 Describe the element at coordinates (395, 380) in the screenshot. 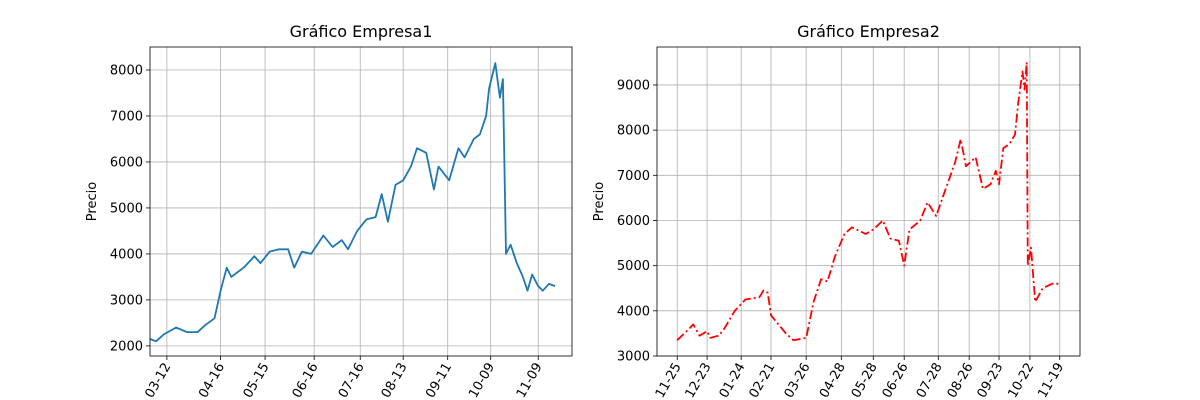

I see `x-tick-label: 08-13` at that location.